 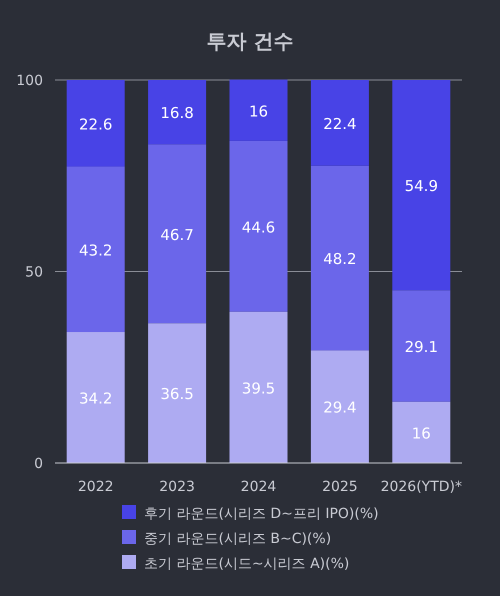 I want to click on data-label: 36.5, so click(x=177, y=394).